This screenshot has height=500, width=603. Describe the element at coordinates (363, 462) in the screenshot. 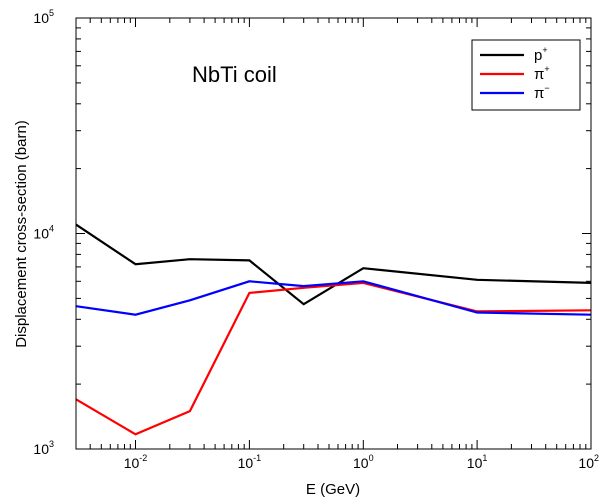

I see `x-tick-label: 10⁰` at that location.